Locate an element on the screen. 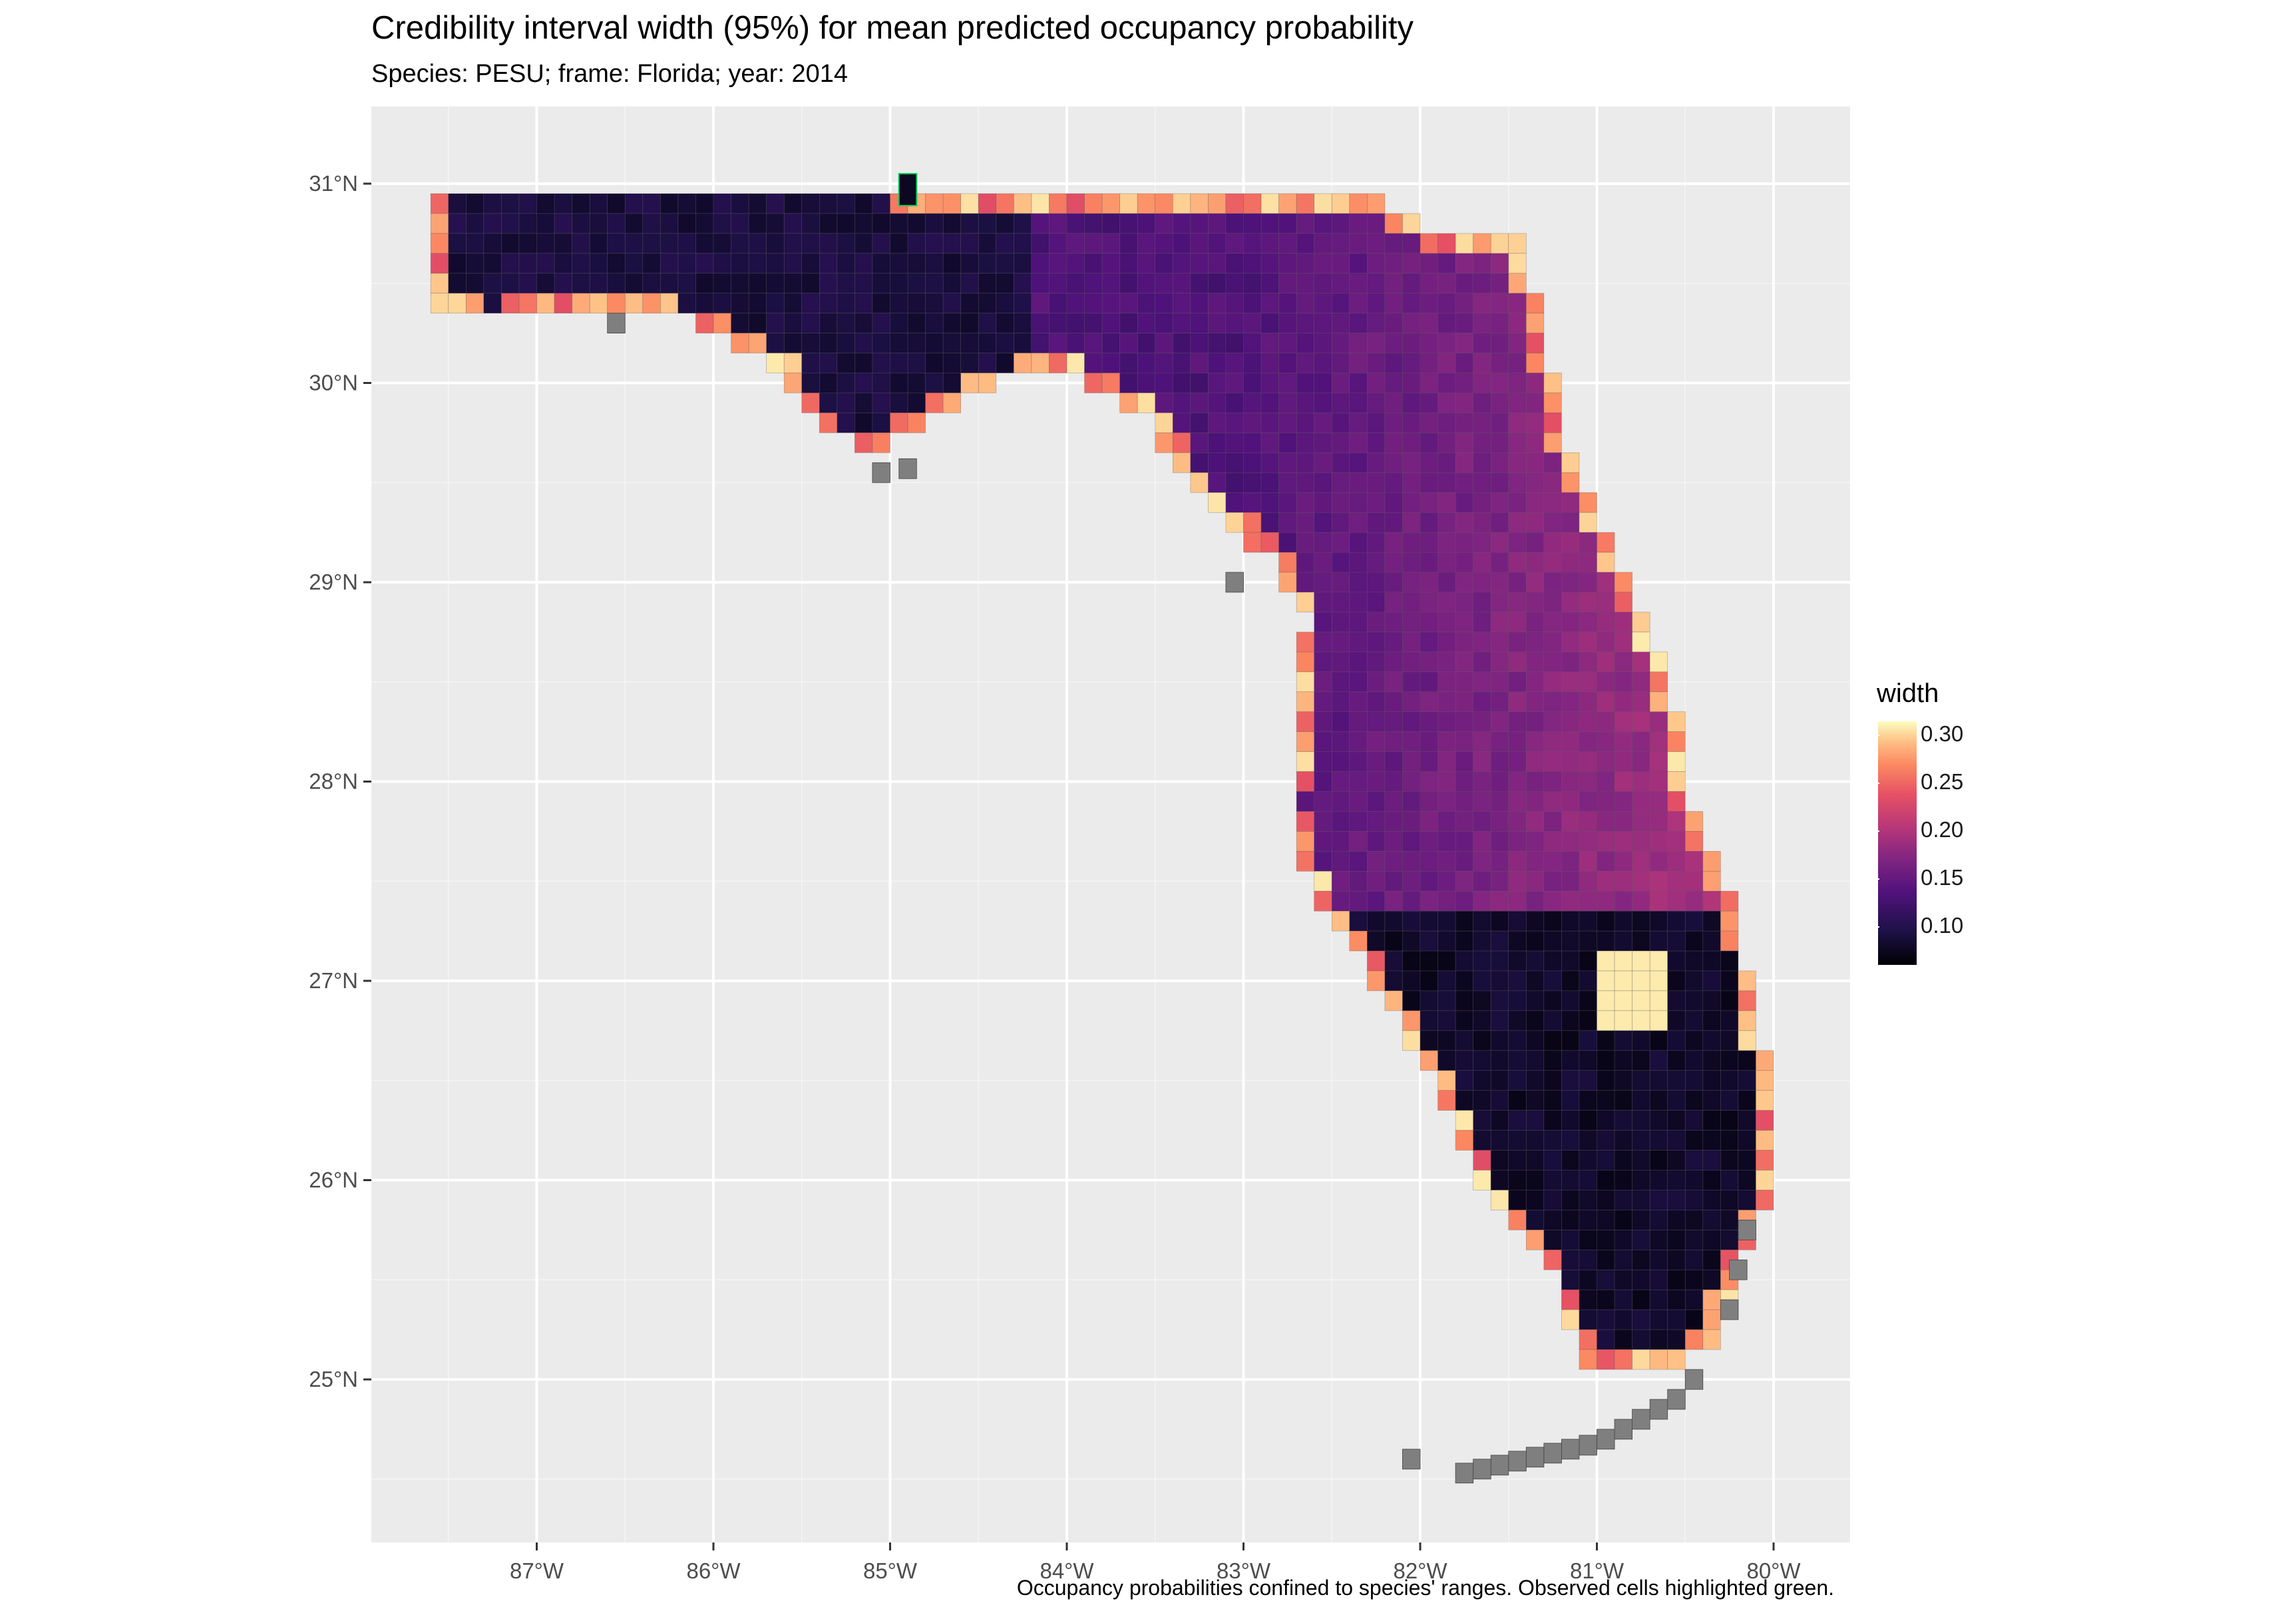 The height and width of the screenshot is (1615, 2296). y-tick-label: 29°N is located at coordinates (333, 582).